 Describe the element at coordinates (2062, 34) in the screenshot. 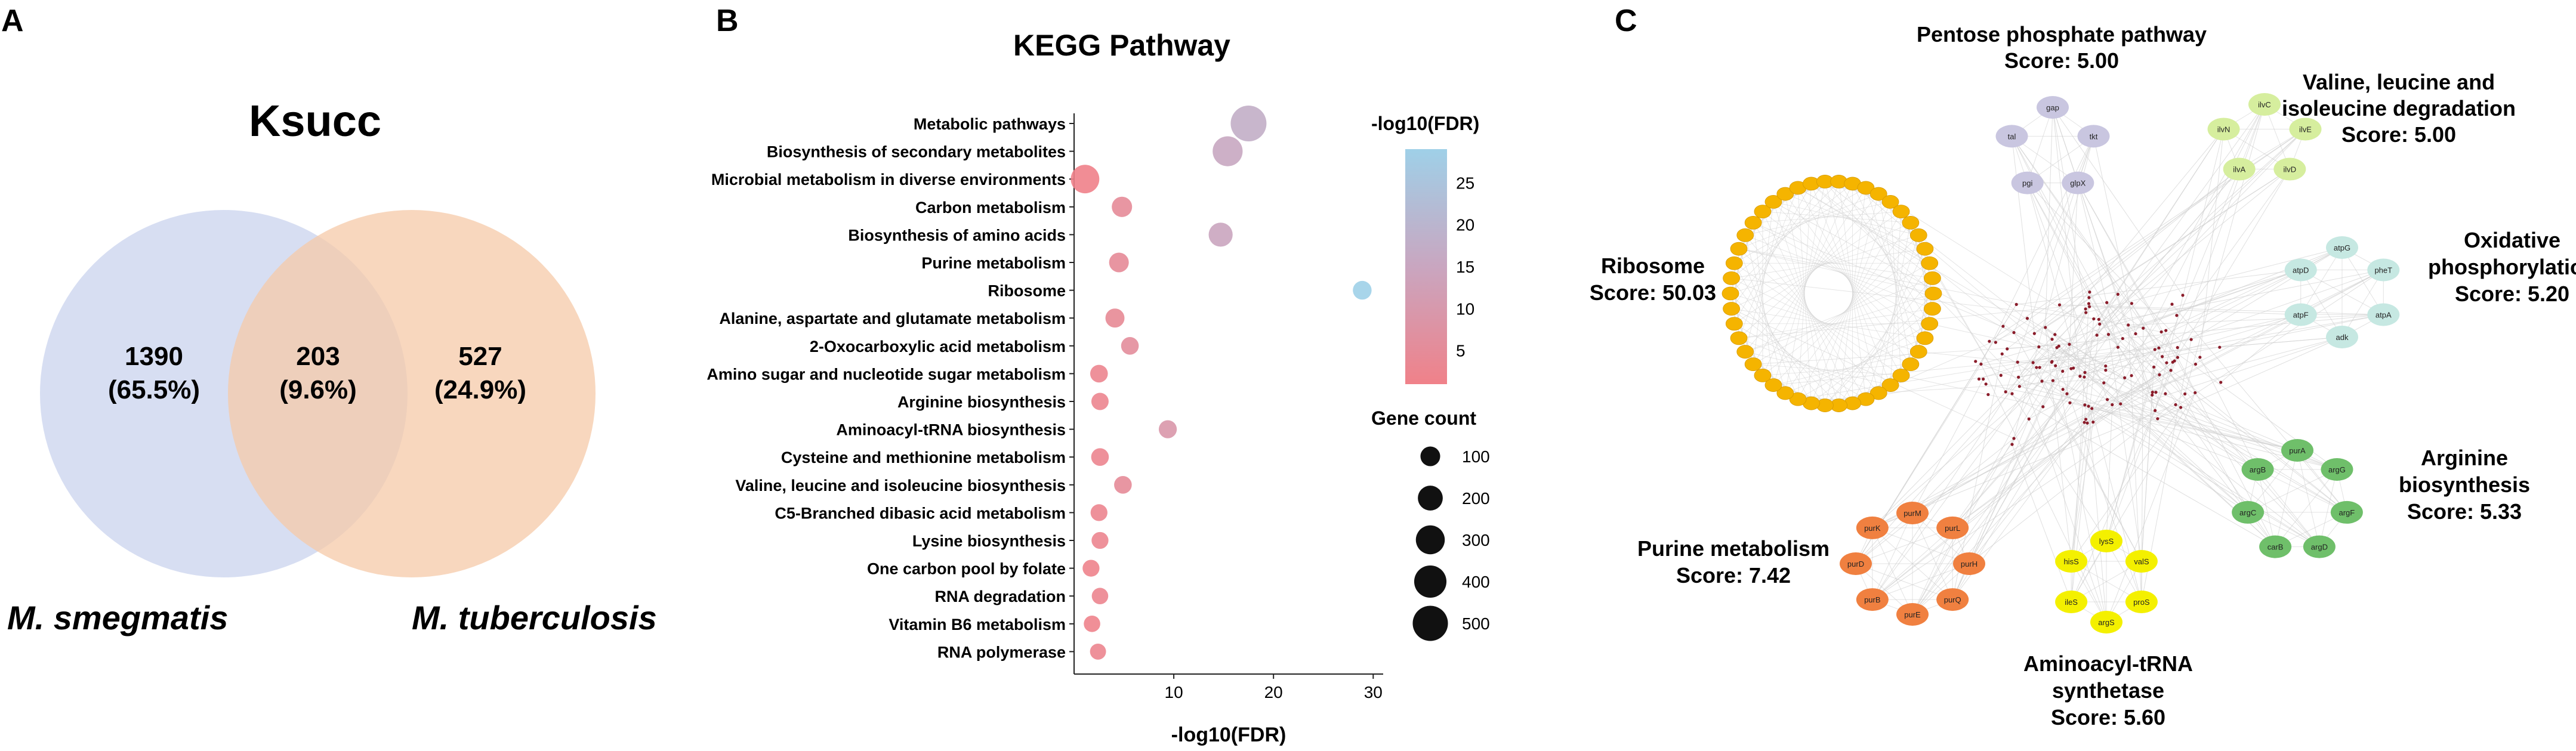

I see `cluster-label-ppp: Pentose phosphate pathway` at that location.